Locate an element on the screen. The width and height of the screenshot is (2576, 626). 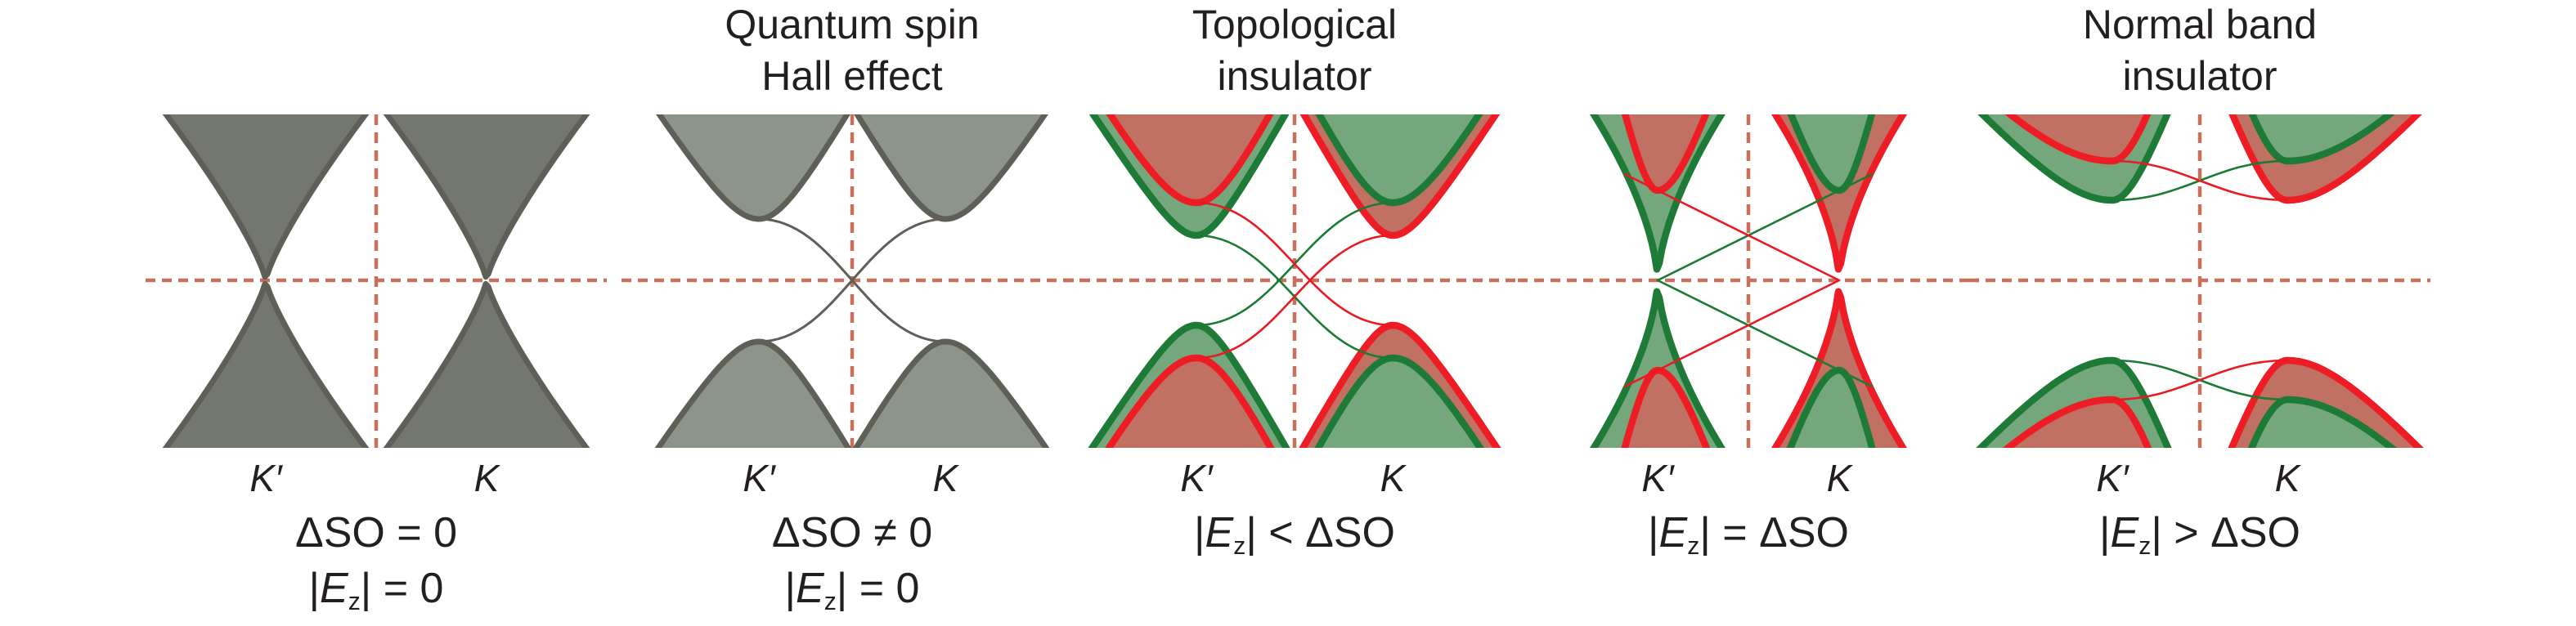
condition-text-segment: ΔSO = 0 is located at coordinates (376, 533).